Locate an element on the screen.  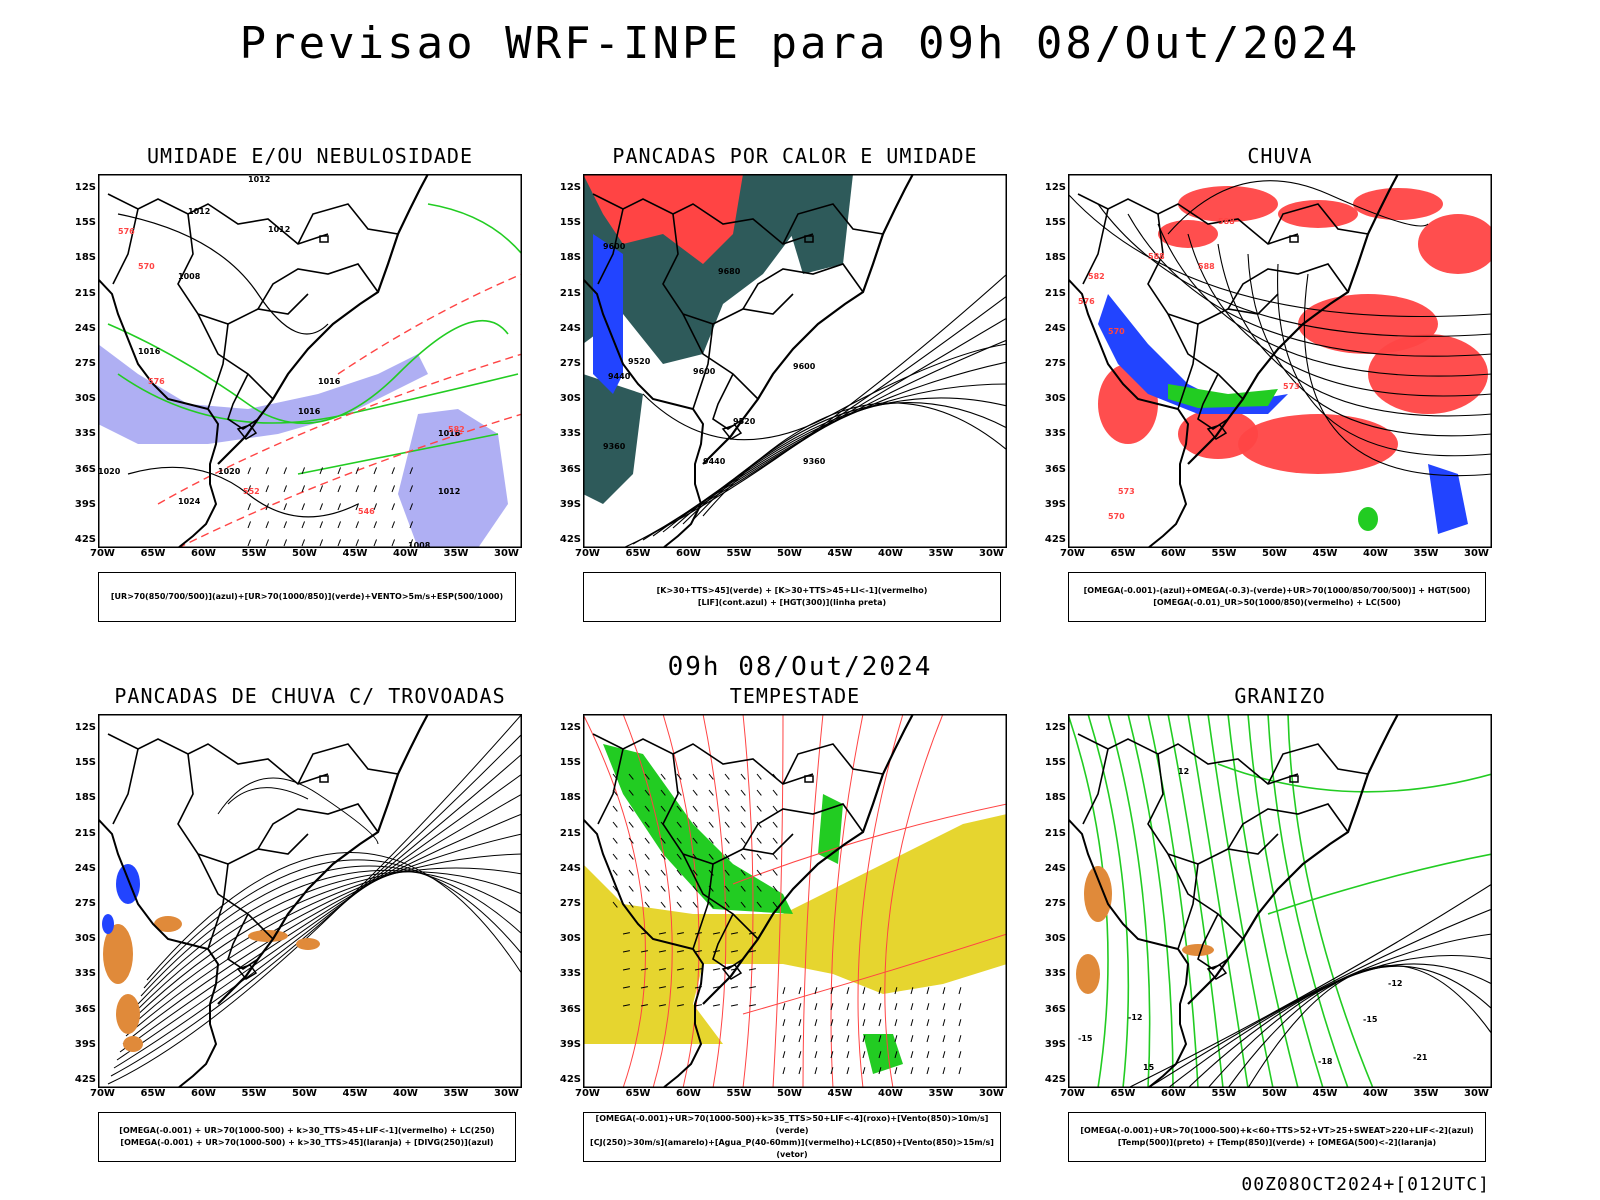
run-info-label: 00Z08OCT2024+[012UTC] is located at coordinates (1365, 1184).